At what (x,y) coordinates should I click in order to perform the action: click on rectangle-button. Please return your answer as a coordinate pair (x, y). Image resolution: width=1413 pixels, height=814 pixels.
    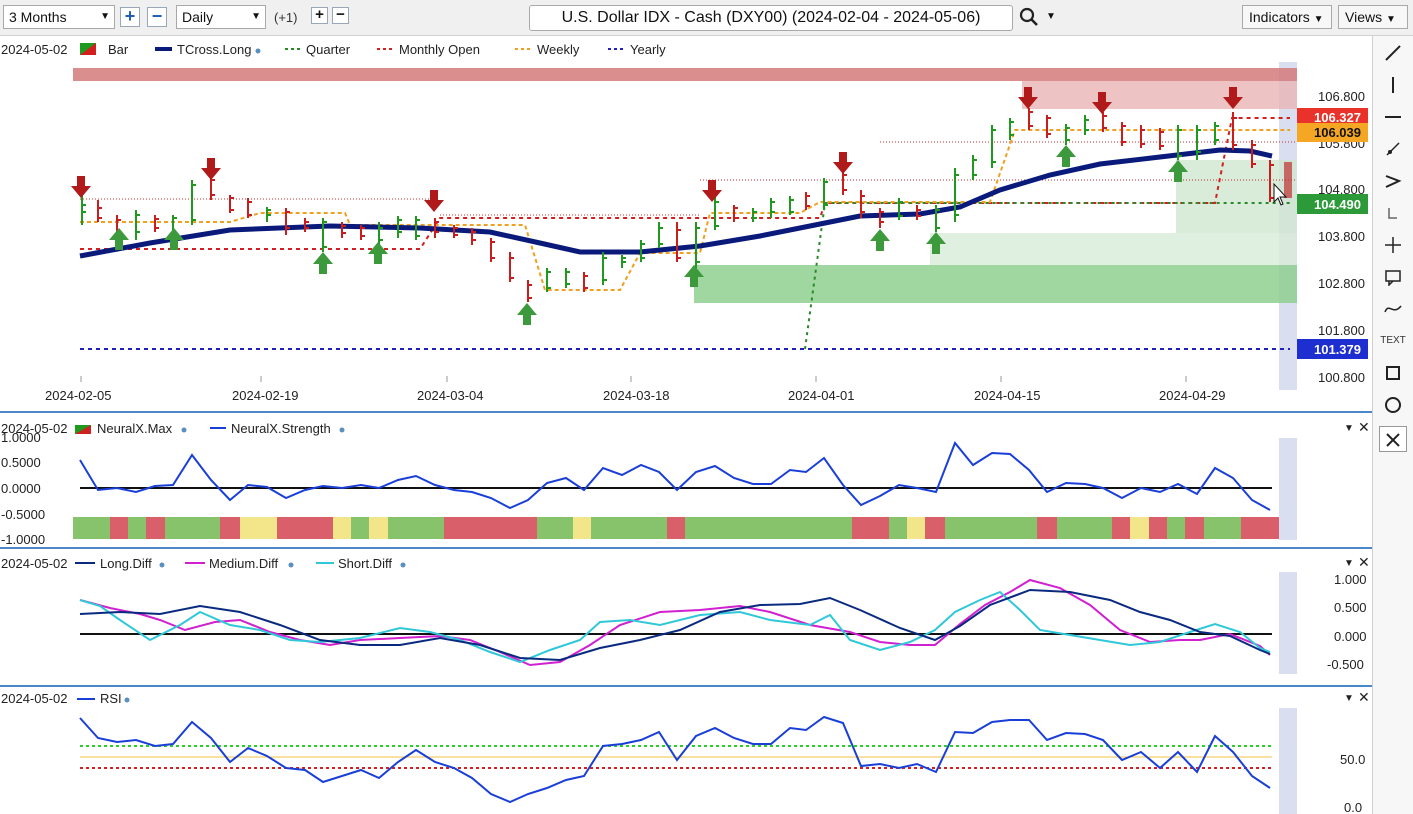
    Looking at the image, I should click on (1393, 373).